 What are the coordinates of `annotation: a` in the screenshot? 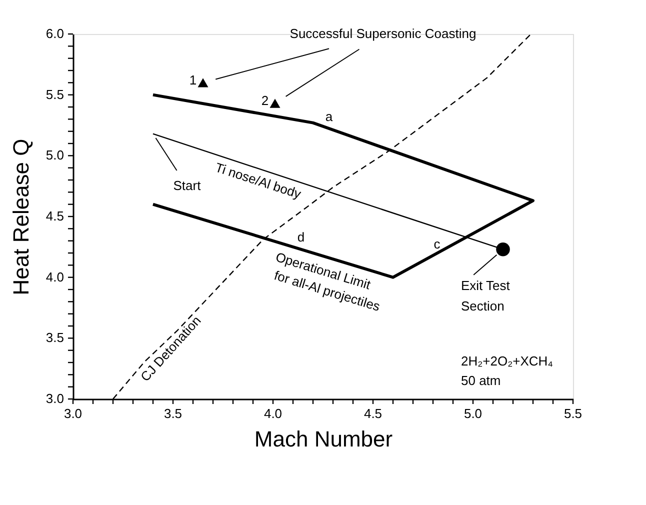 It's located at (329, 116).